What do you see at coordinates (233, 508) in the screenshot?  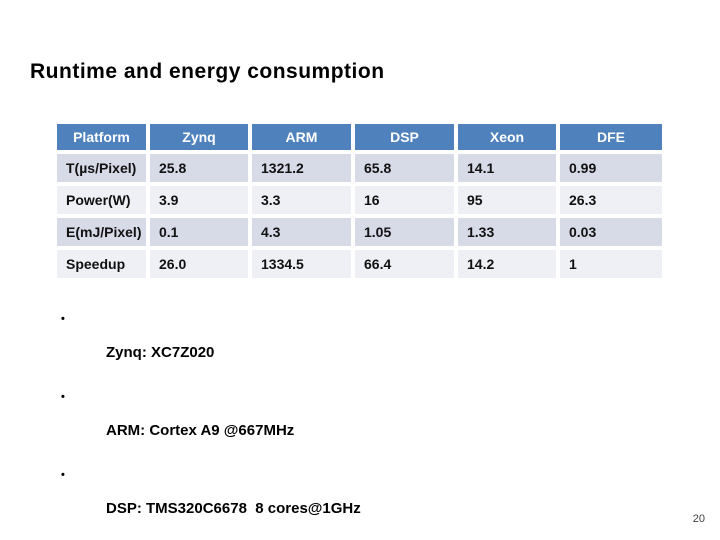 I see `note-text: DSP: TMS320C6678 8 cores@1GHz` at bounding box center [233, 508].